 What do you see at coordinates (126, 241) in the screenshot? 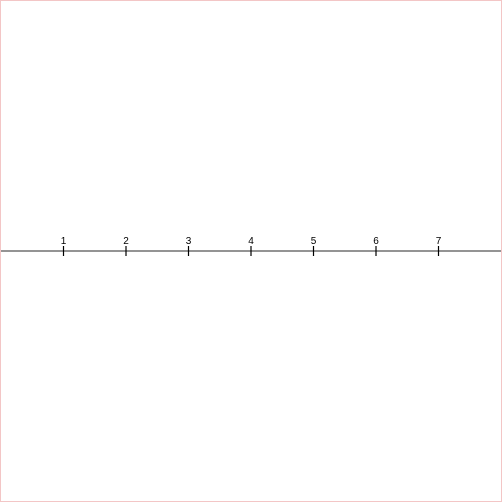
I see `tick-label-2: 2` at bounding box center [126, 241].